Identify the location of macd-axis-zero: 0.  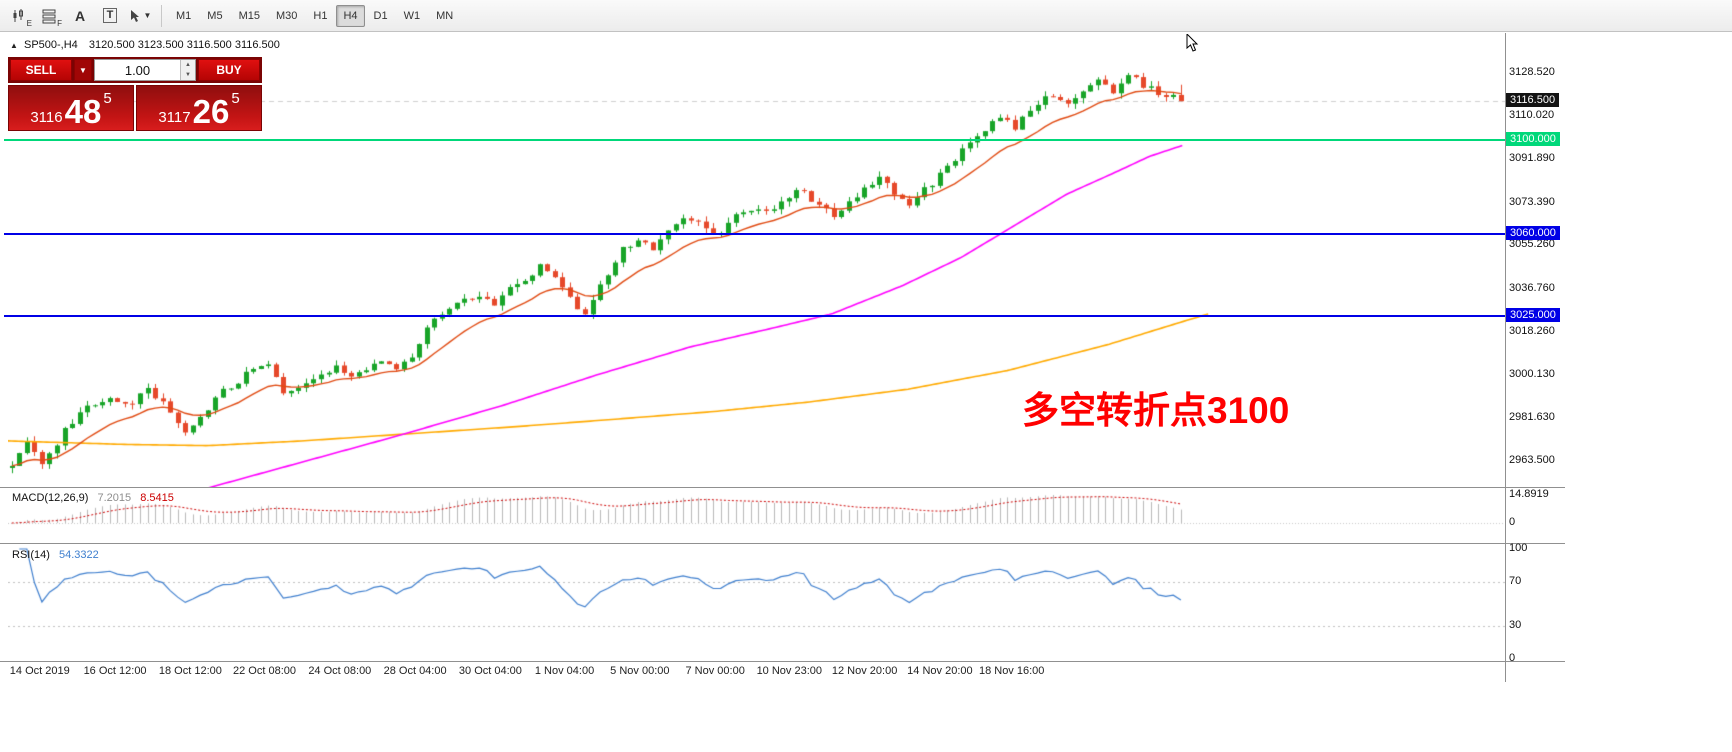
(1512, 522).